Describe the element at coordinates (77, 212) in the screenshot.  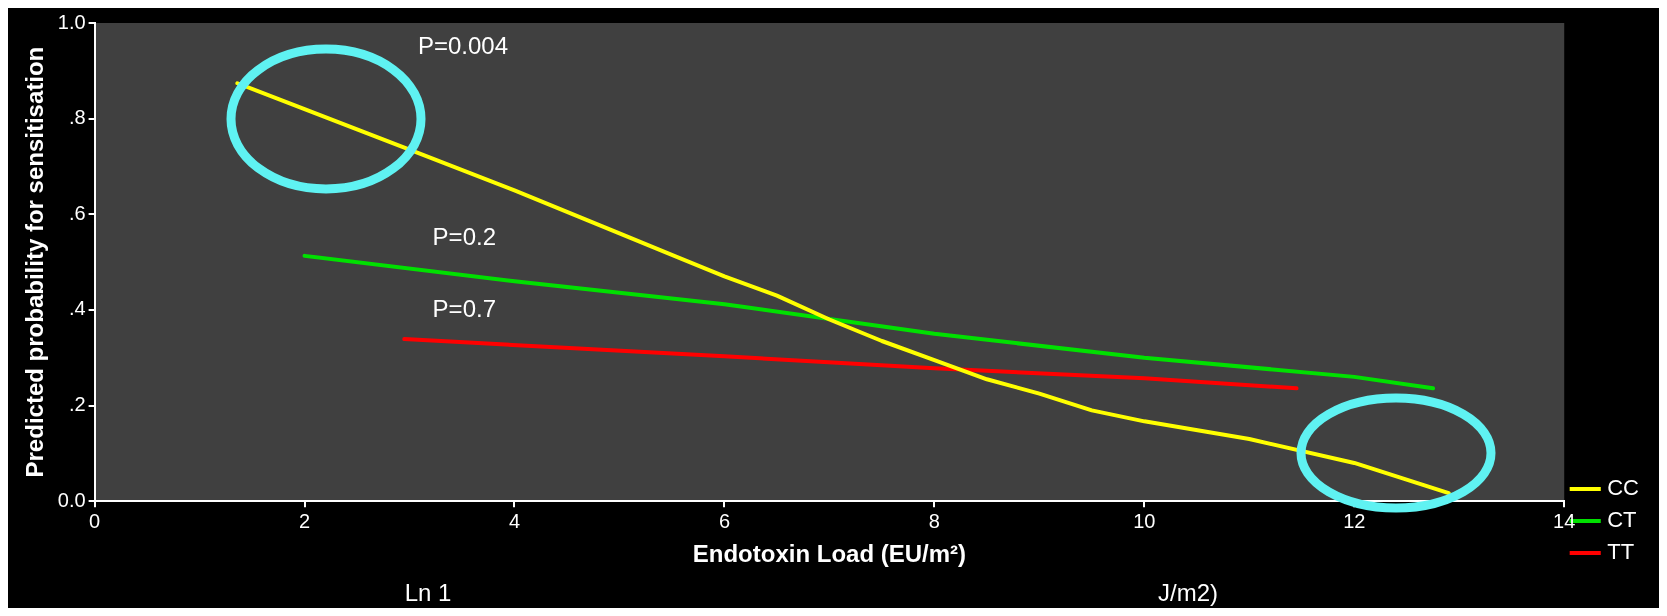
I see `y-tick-label: .6` at that location.